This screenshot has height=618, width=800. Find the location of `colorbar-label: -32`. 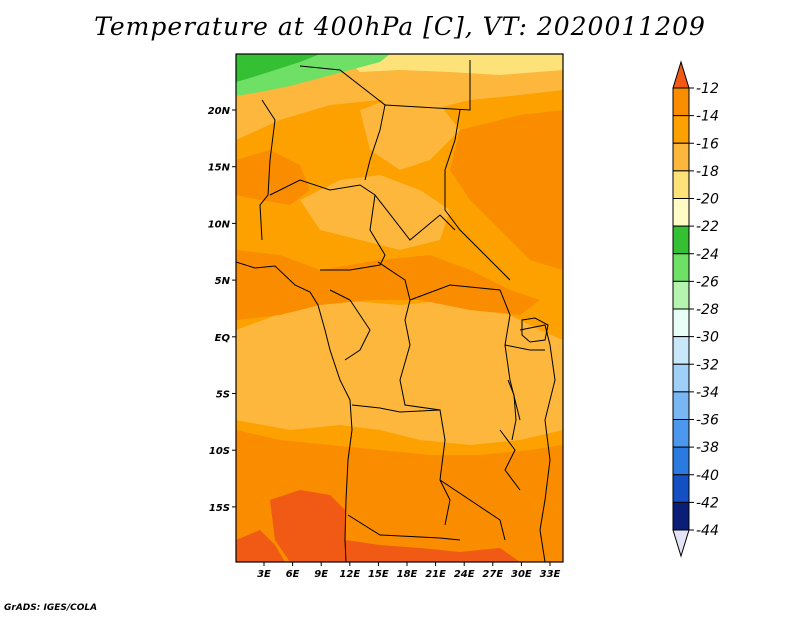

colorbar-label: -32 is located at coordinates (707, 365).